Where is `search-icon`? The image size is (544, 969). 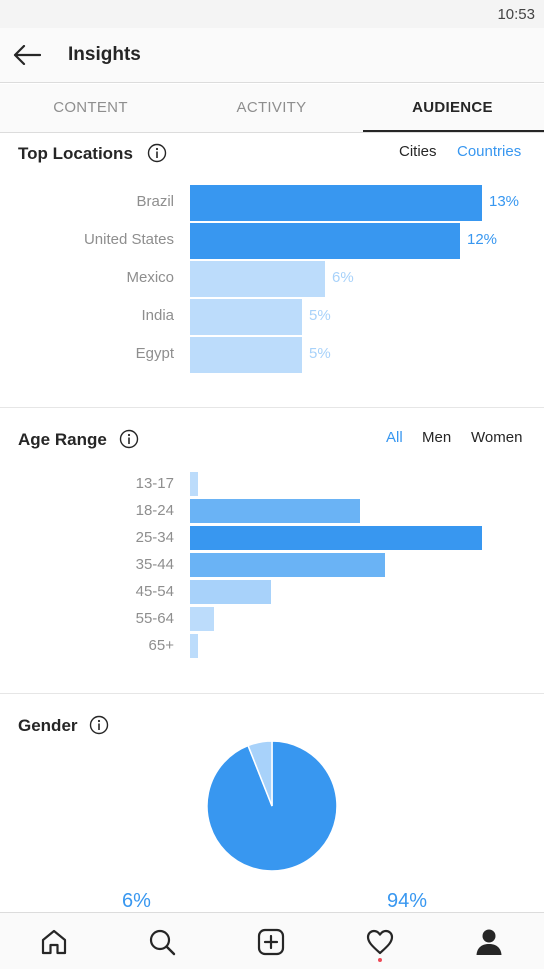
search-icon is located at coordinates (162, 942).